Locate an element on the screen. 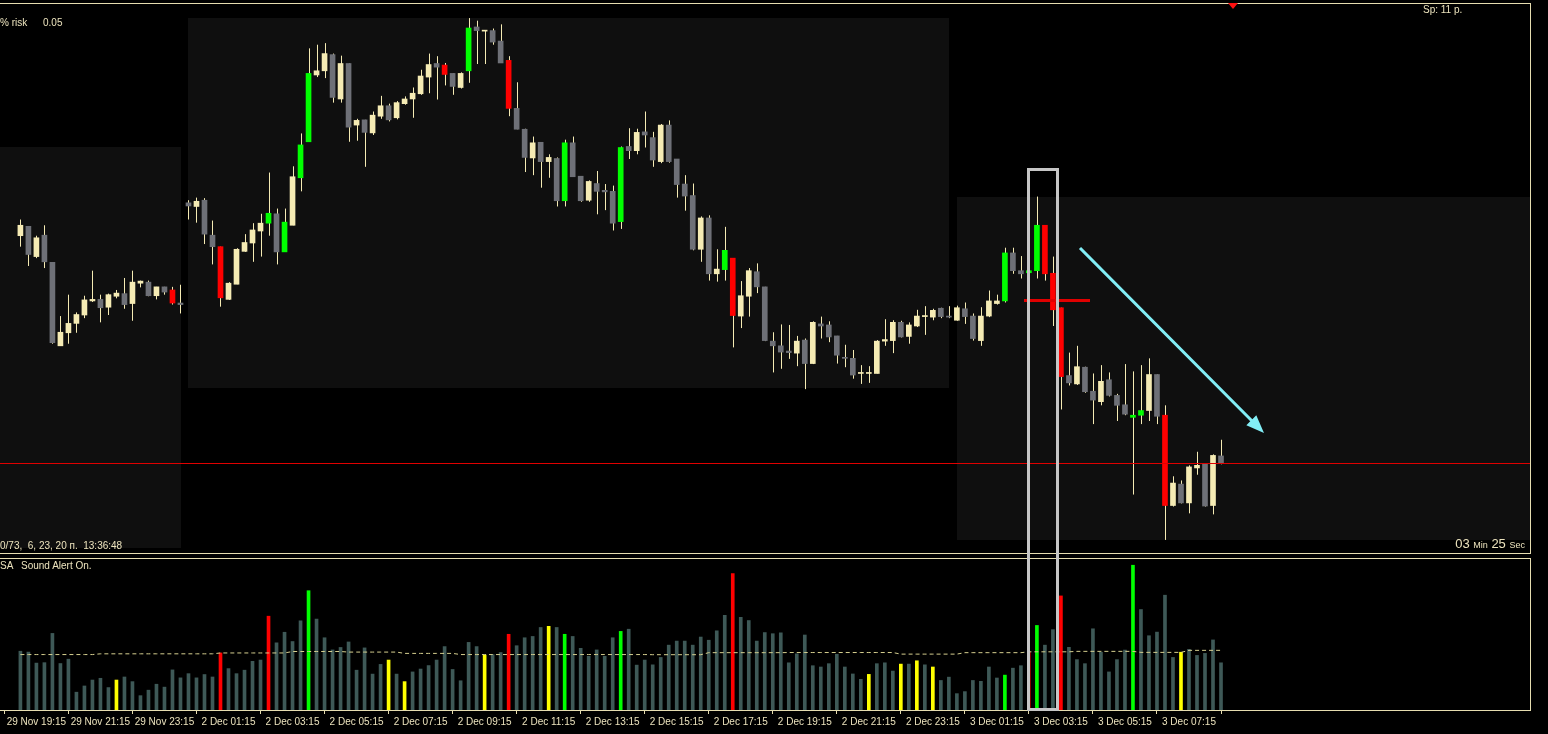  x-tick-label: 3 Dec 01:15 is located at coordinates (997, 721).